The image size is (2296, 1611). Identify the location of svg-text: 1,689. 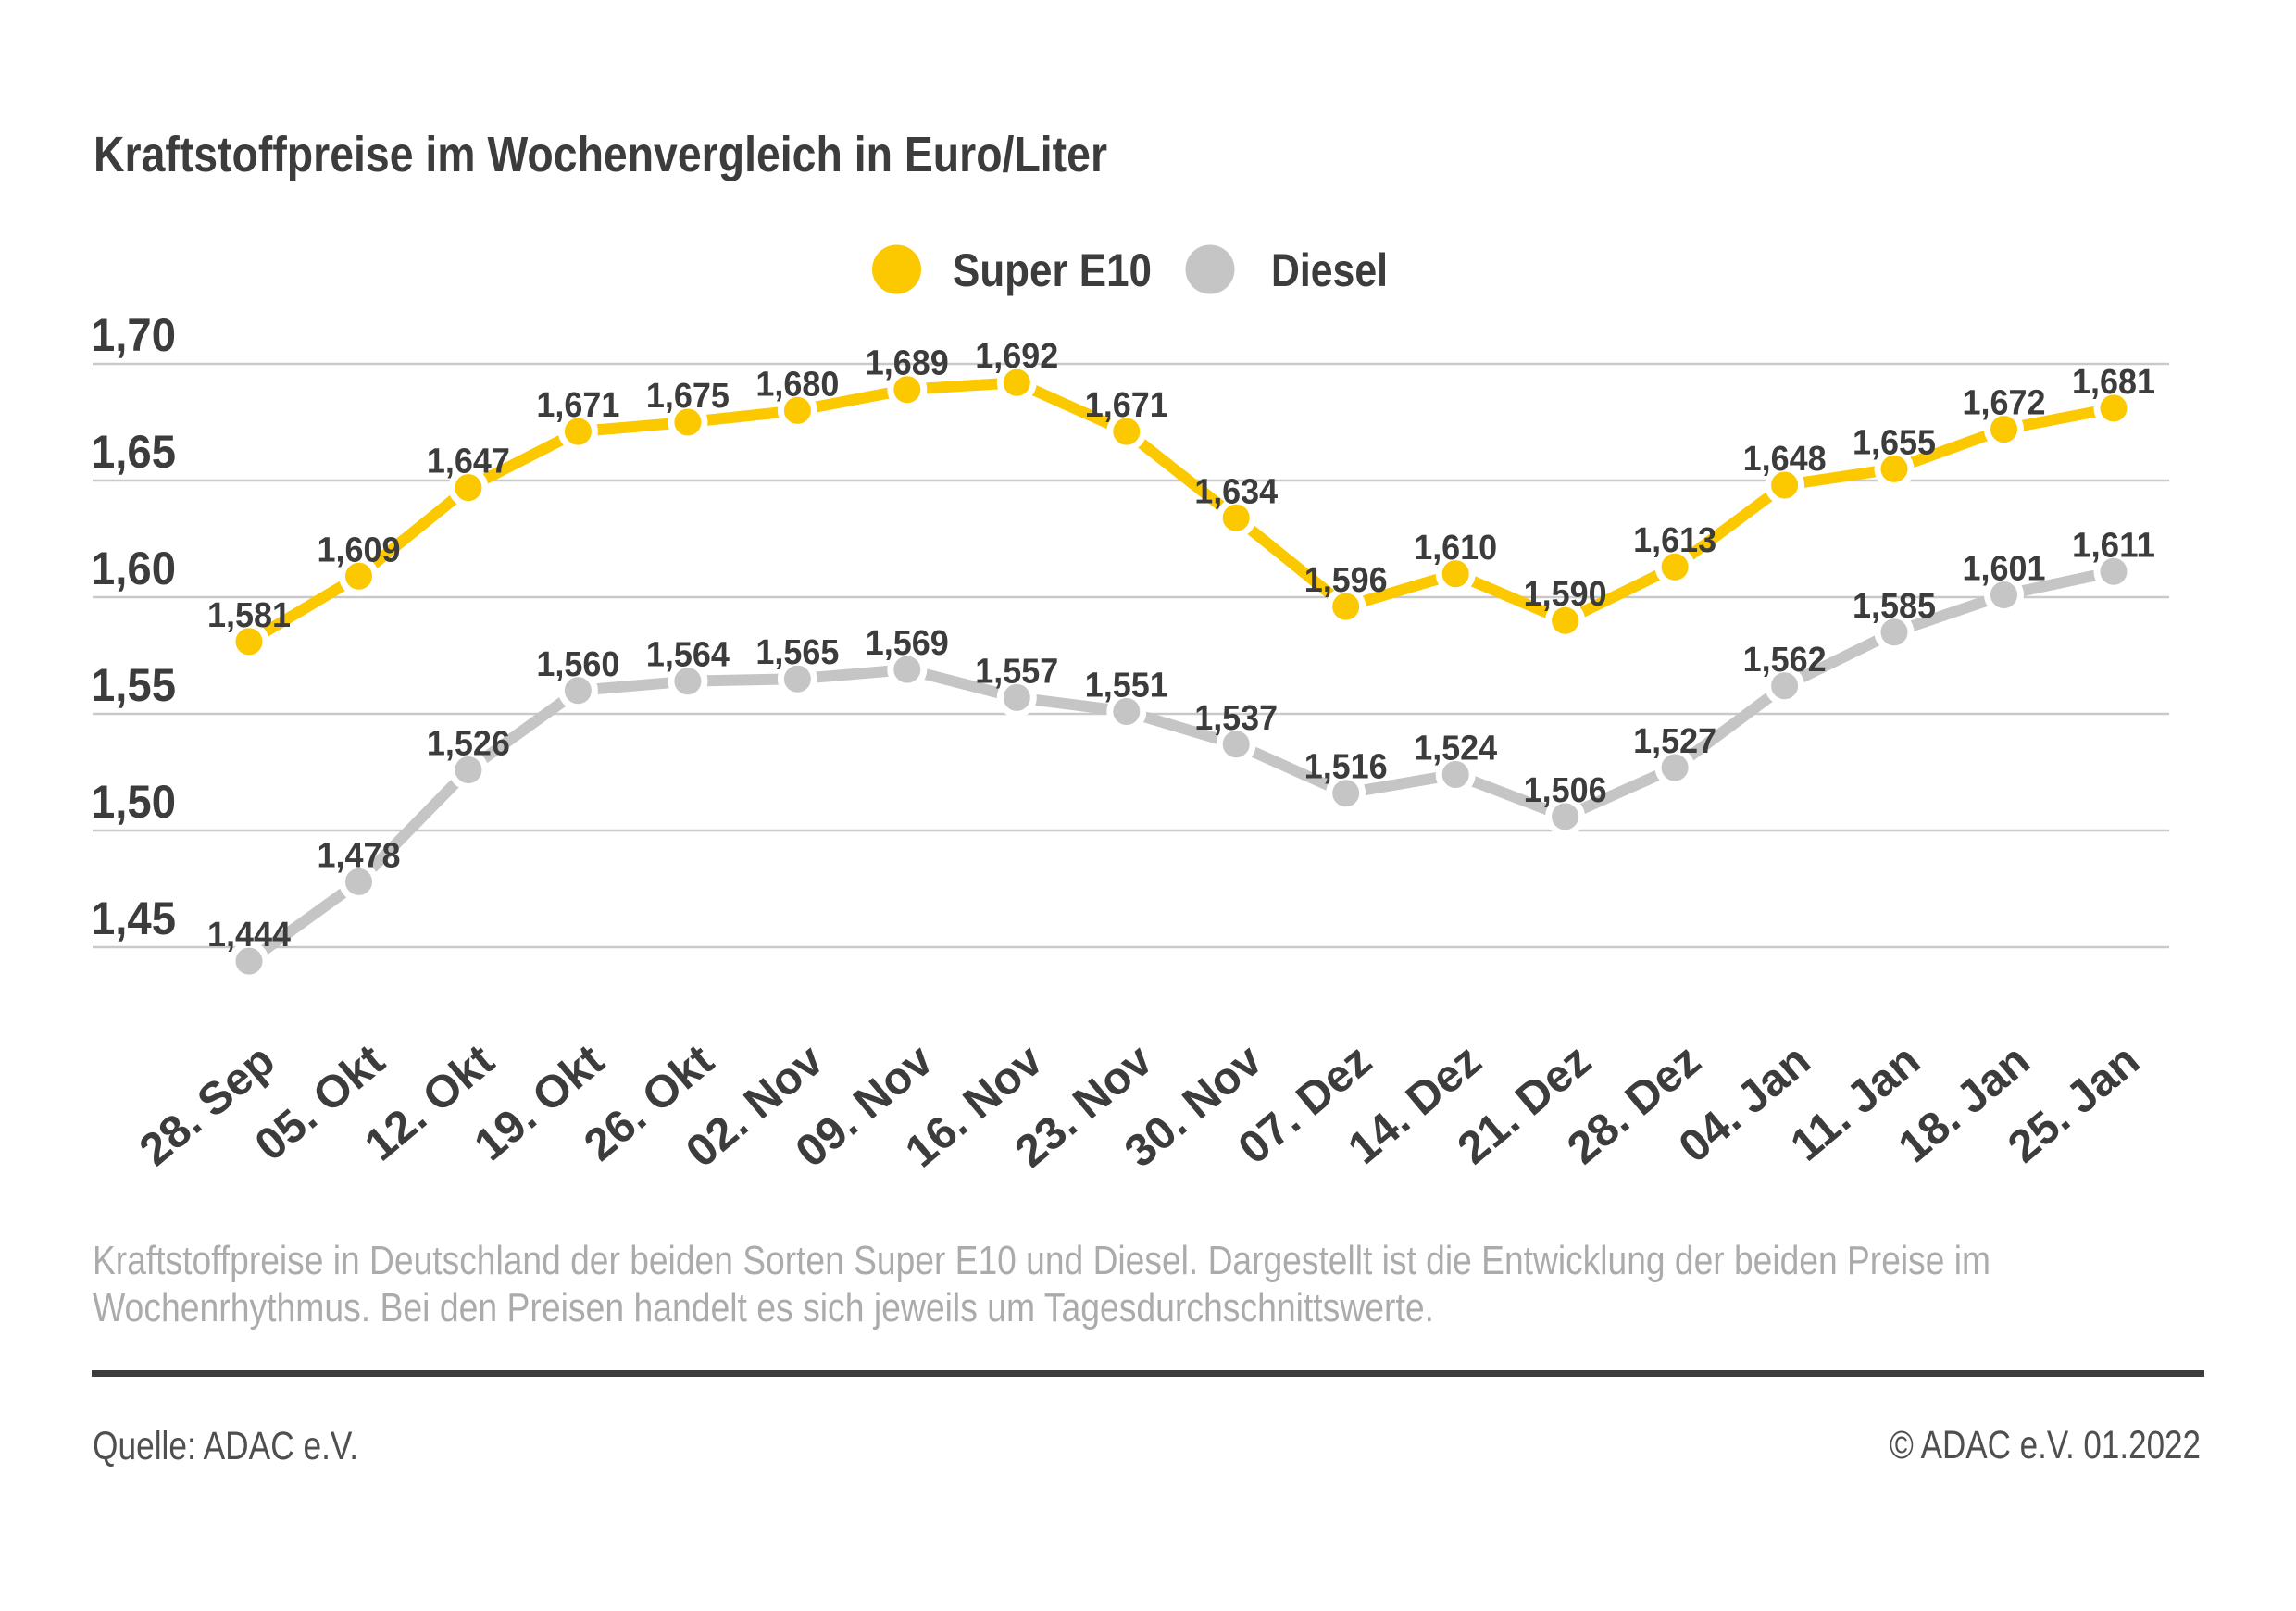
(907, 363).